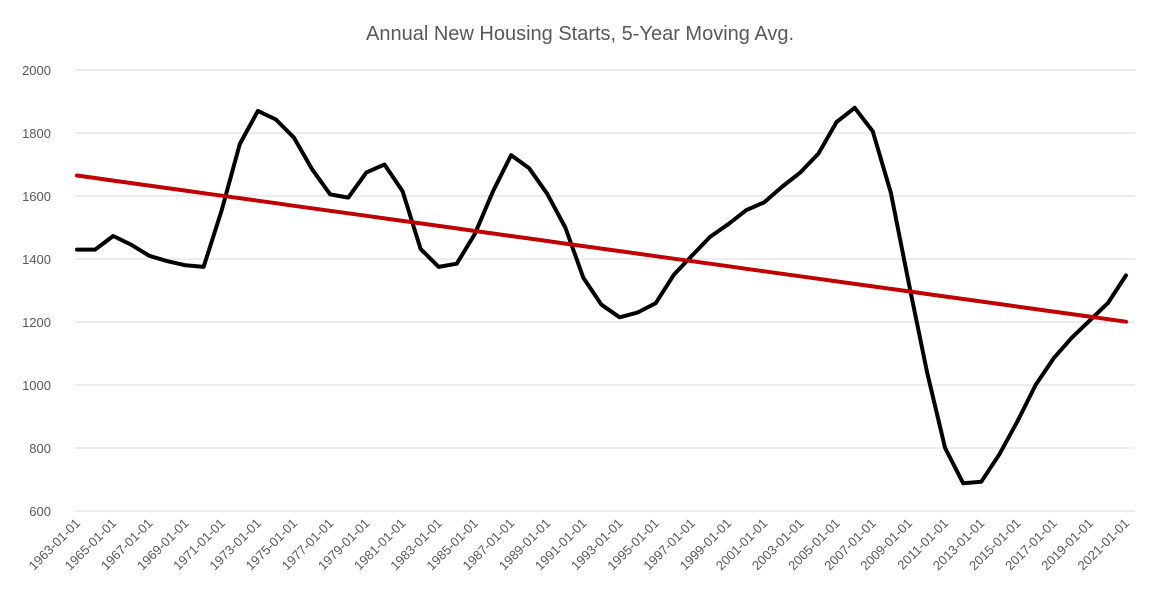 The height and width of the screenshot is (604, 1160). I want to click on y-tick-label: 600, so click(40, 511).